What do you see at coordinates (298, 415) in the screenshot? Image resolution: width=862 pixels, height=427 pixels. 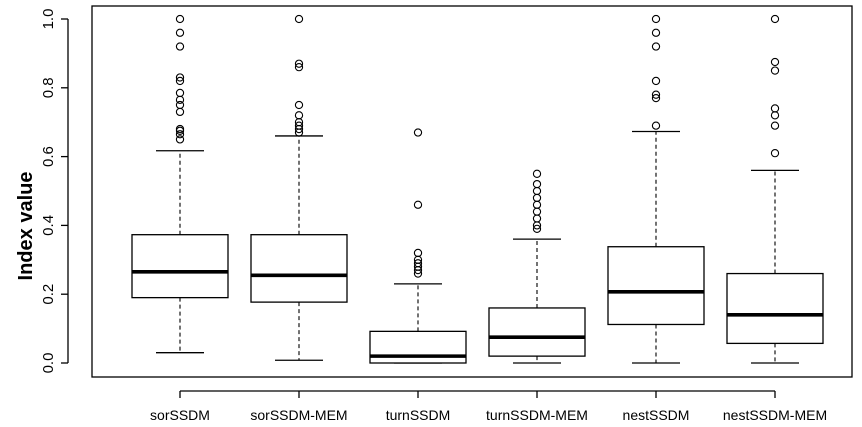 I see `x-tick-label: sorSSDM-MEM` at bounding box center [298, 415].